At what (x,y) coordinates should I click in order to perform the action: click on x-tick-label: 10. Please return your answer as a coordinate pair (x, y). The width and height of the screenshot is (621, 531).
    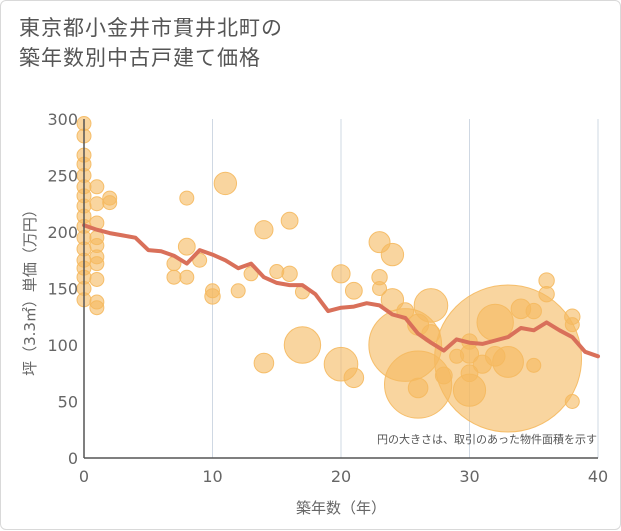
    Looking at the image, I should click on (212, 476).